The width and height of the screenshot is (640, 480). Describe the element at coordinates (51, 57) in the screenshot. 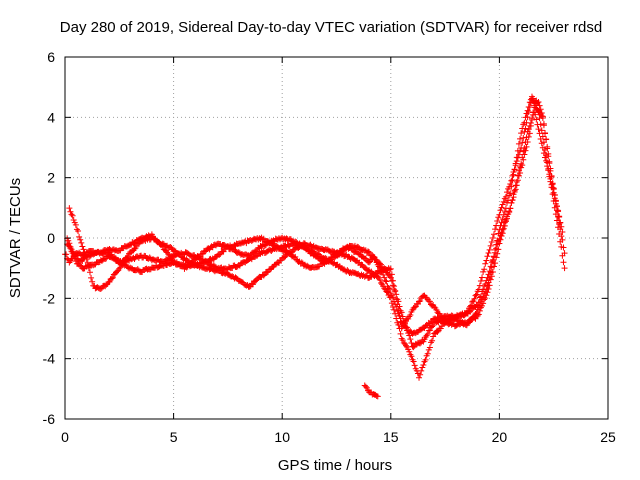

I see `y-tick-label: 6` at that location.